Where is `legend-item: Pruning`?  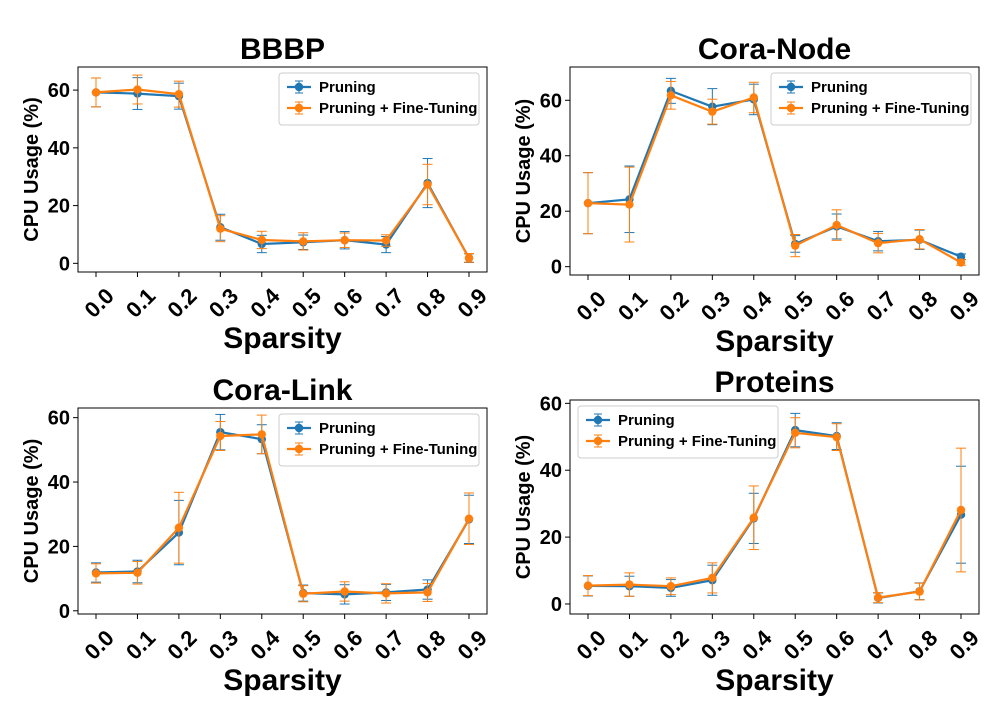
legend-item: Pruning is located at coordinates (630, 420).